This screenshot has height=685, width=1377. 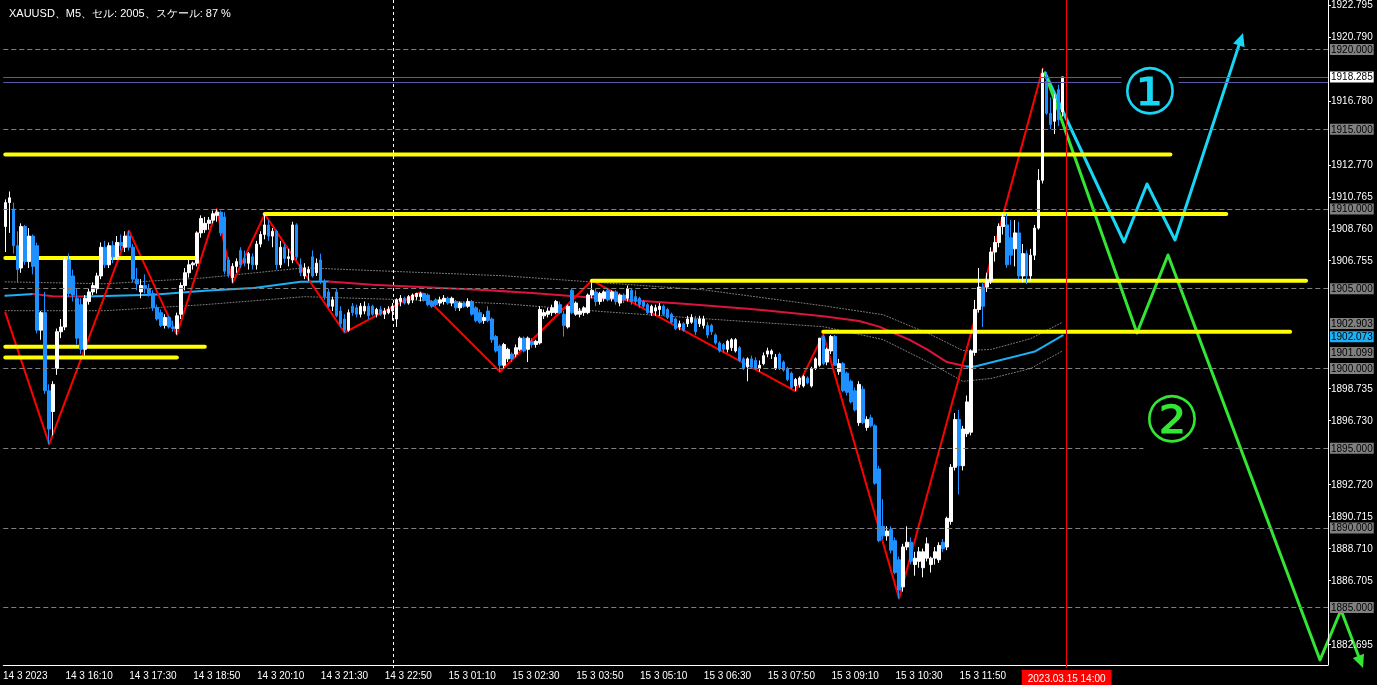 I want to click on x-tick-label: 15 3 02:30, so click(x=536, y=675).